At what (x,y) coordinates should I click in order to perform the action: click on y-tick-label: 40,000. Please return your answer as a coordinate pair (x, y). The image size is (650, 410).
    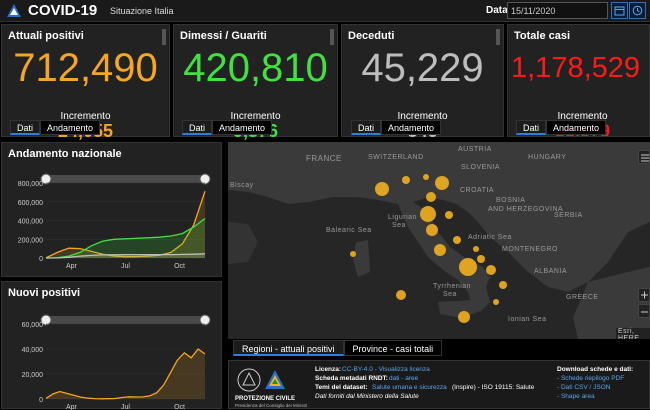
    Looking at the image, I should click on (33, 350).